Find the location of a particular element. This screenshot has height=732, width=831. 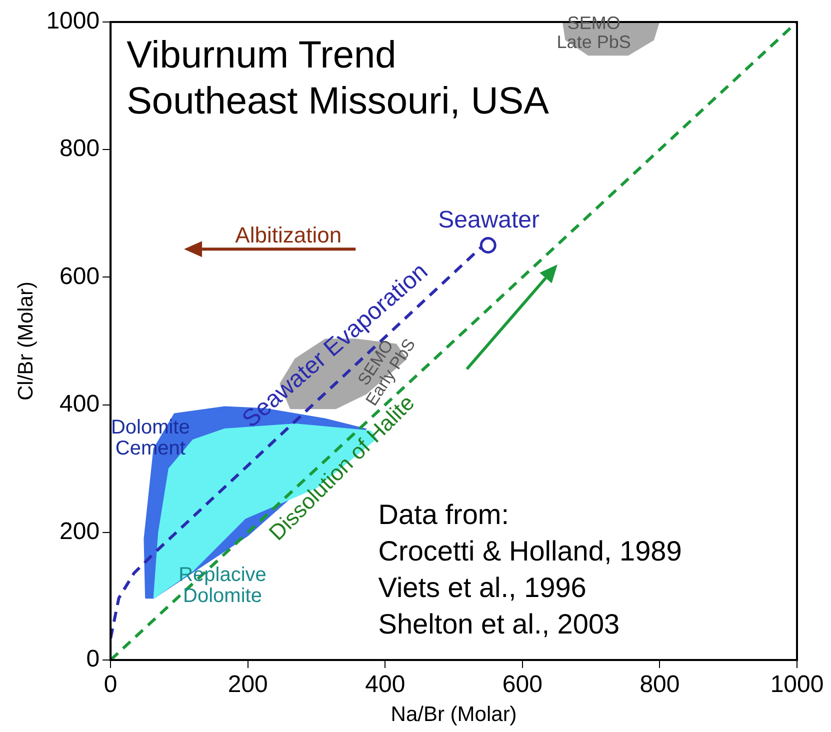

x-tick-label: 0 is located at coordinates (111, 684).